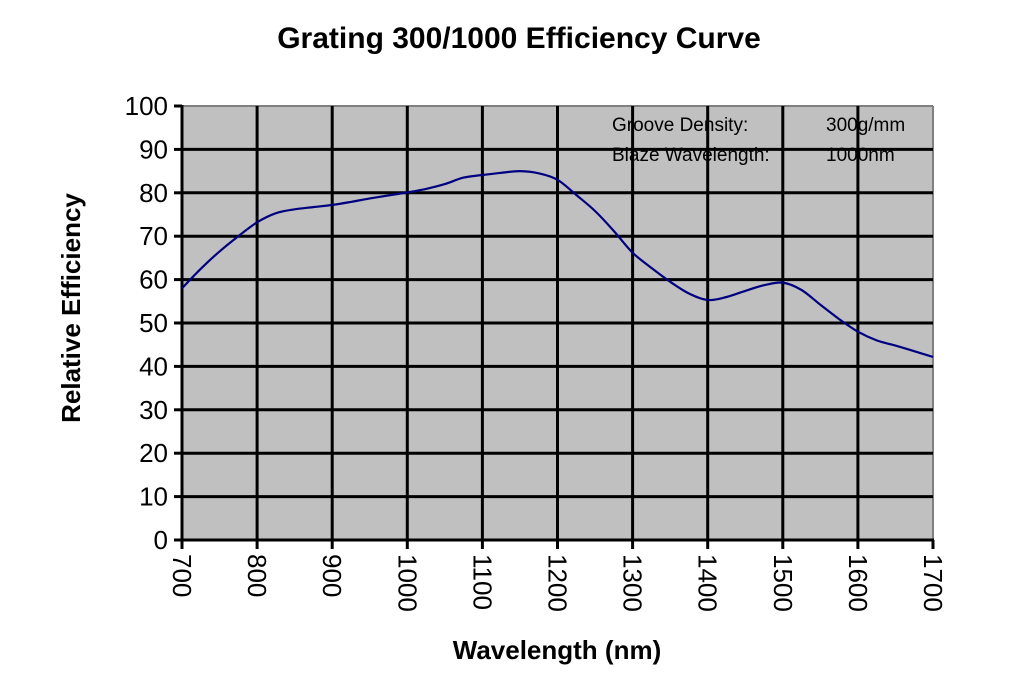 This screenshot has height=687, width=1030. What do you see at coordinates (557, 650) in the screenshot?
I see `x-axis-title: Wavelength (nm)` at bounding box center [557, 650].